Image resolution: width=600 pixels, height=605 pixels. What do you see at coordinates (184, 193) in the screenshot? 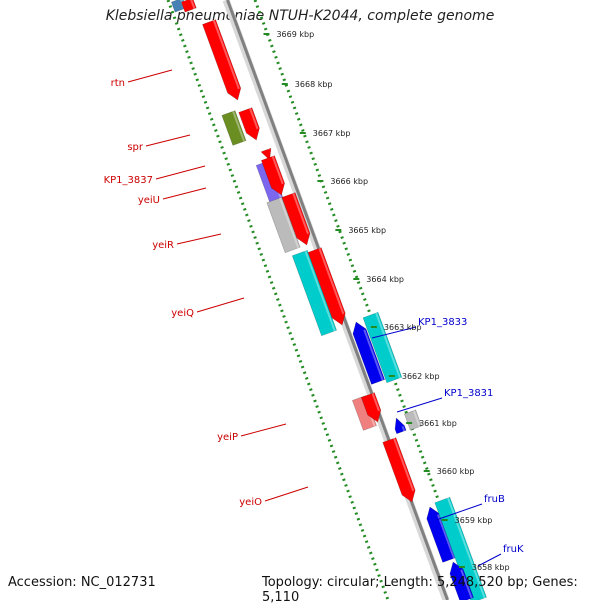
I see `label-yeiu-leader` at bounding box center [184, 193].